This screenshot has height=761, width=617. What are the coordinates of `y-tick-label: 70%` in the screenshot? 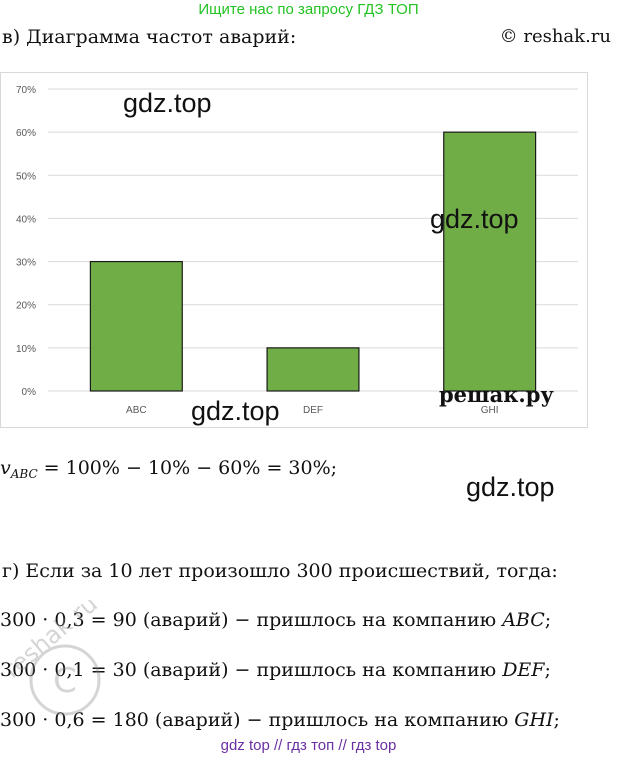 It's located at (26, 90).